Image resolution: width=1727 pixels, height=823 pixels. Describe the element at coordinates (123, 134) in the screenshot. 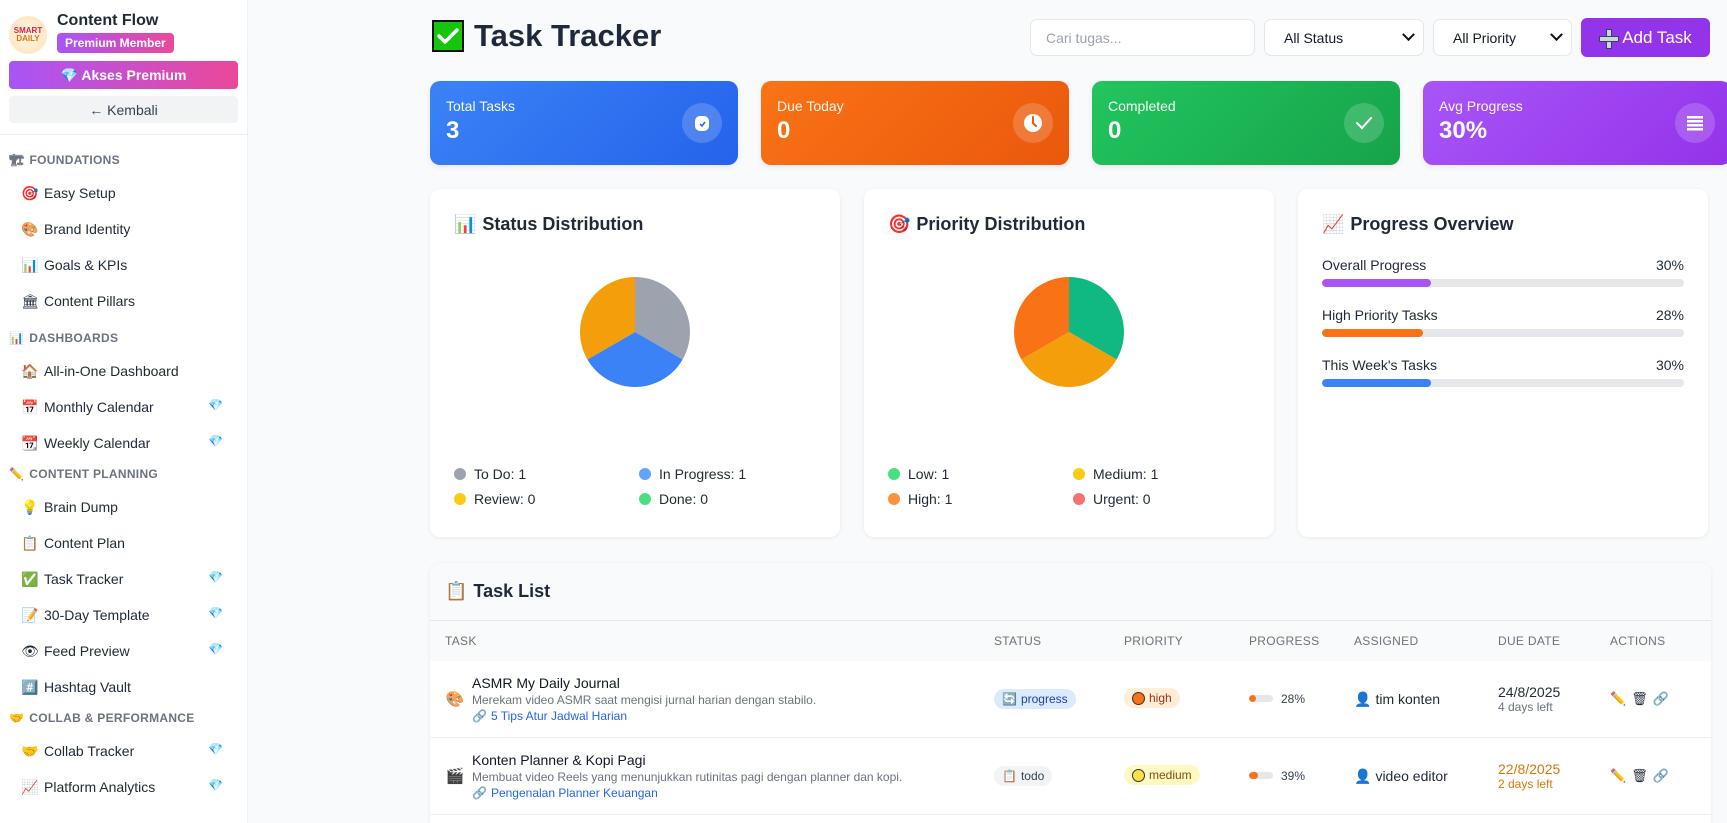

I see `sidebar-divider` at that location.